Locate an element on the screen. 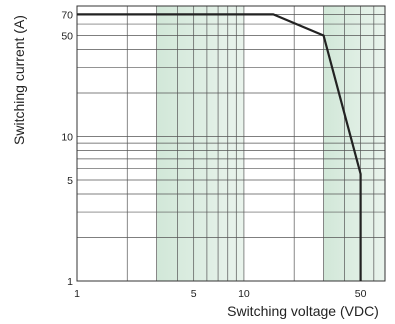 The height and width of the screenshot is (324, 395). x-tick-label: 5 is located at coordinates (194, 294).